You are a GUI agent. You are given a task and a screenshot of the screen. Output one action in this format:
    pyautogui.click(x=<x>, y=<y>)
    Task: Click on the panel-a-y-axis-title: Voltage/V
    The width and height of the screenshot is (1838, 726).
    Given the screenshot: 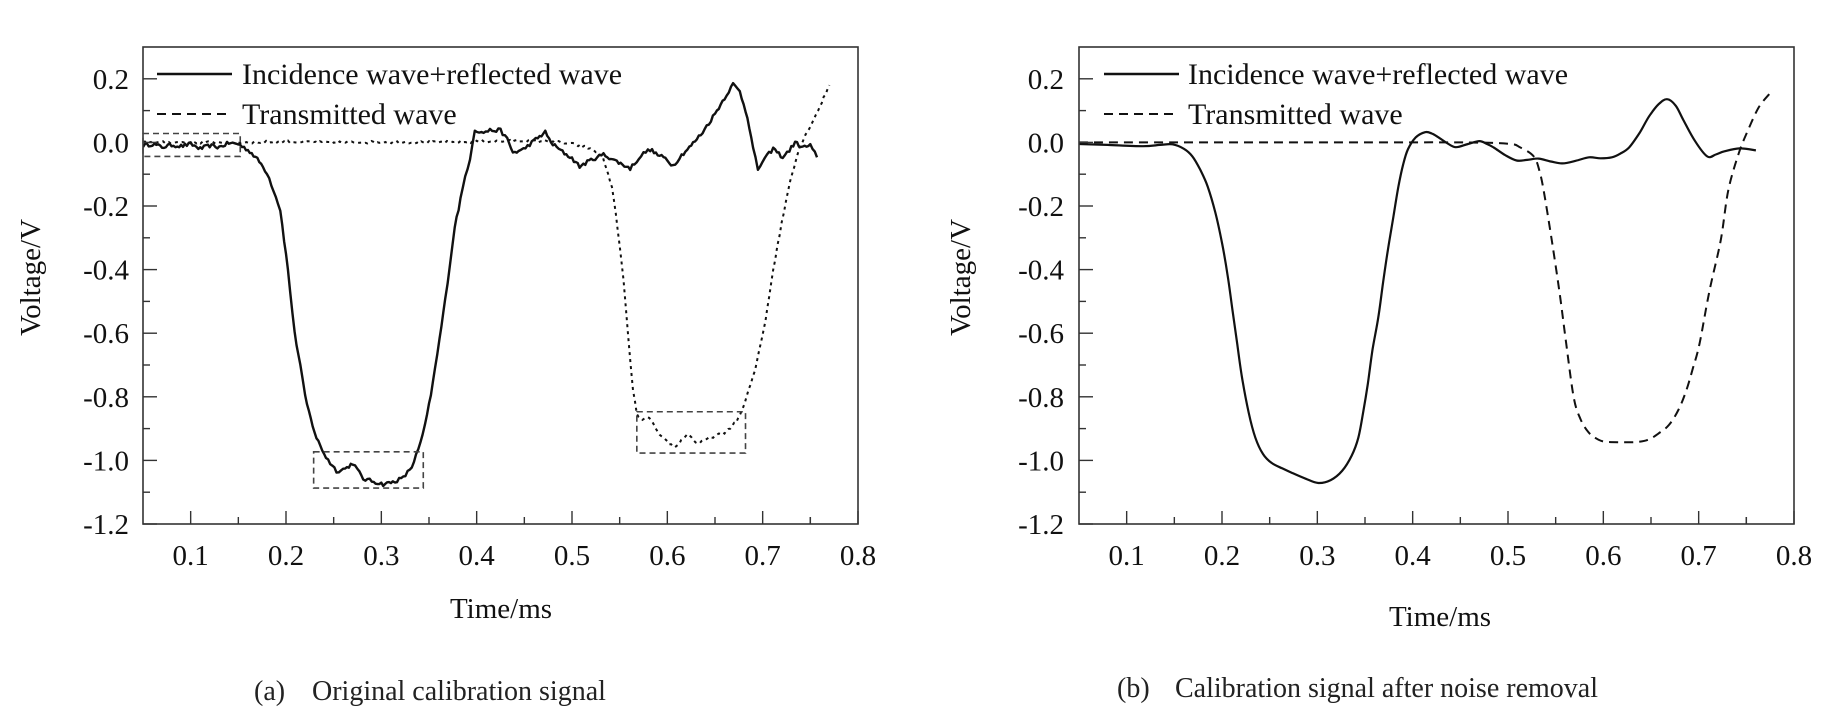 What is the action you would take?
    pyautogui.click(x=31, y=277)
    